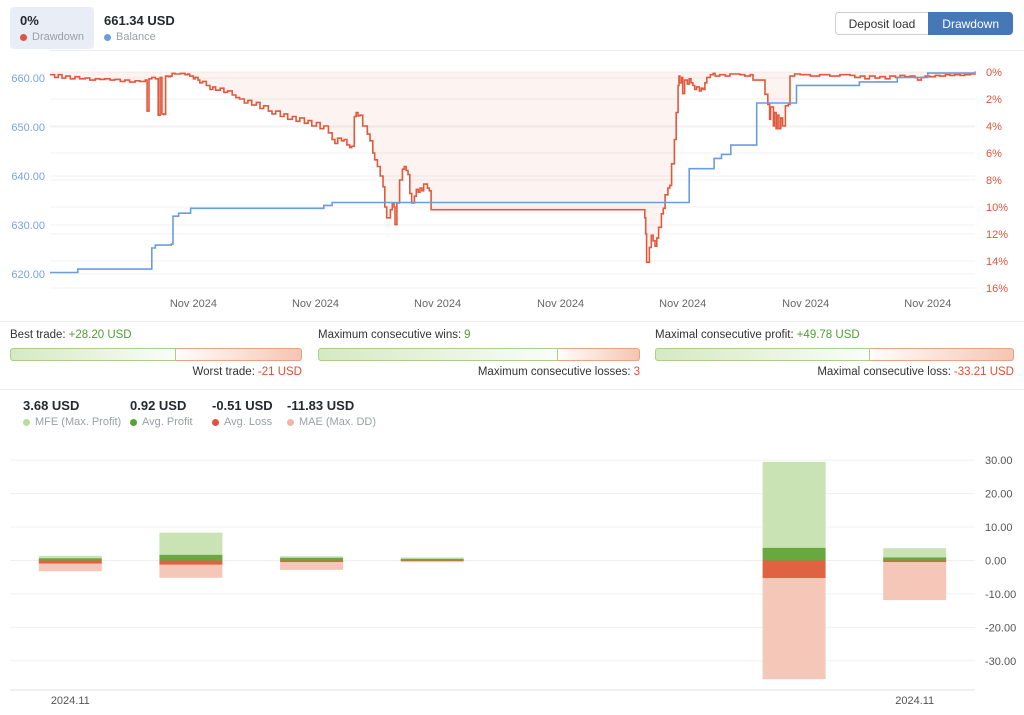  I want to click on balance-dot-icon, so click(107, 37).